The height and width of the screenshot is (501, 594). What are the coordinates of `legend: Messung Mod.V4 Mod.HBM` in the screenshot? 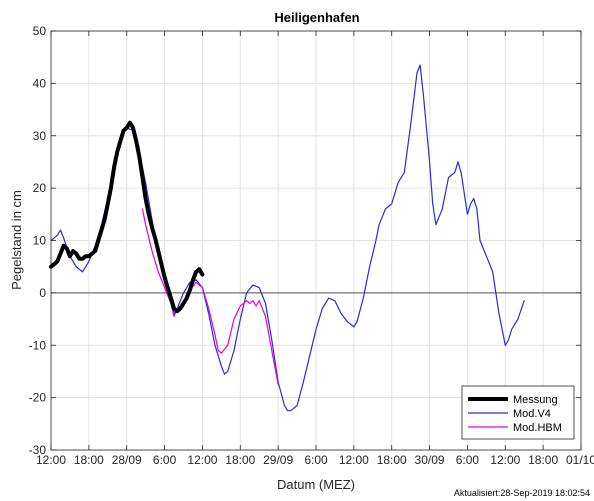 It's located at (518, 412).